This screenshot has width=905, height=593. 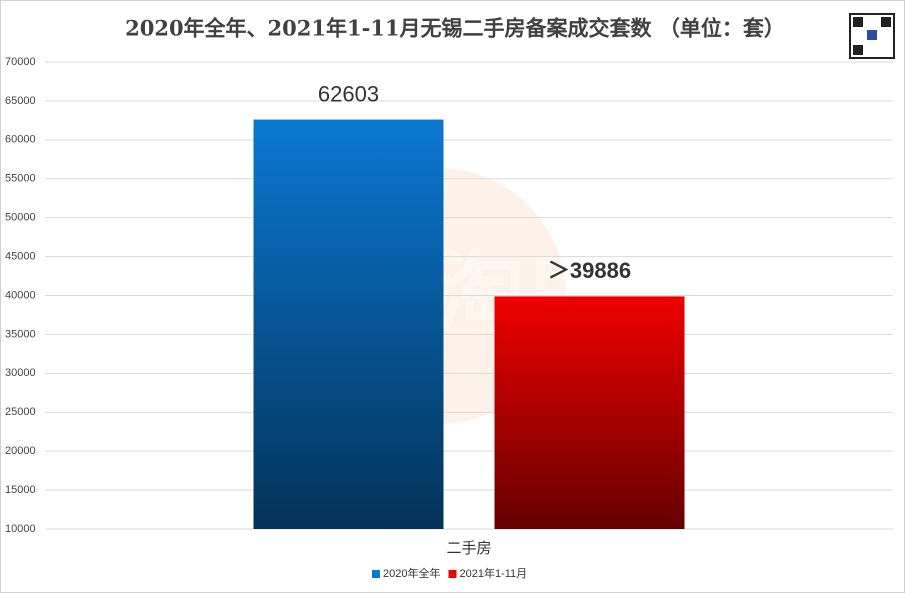 I want to click on y-tick-label: 50000, so click(x=20, y=218).